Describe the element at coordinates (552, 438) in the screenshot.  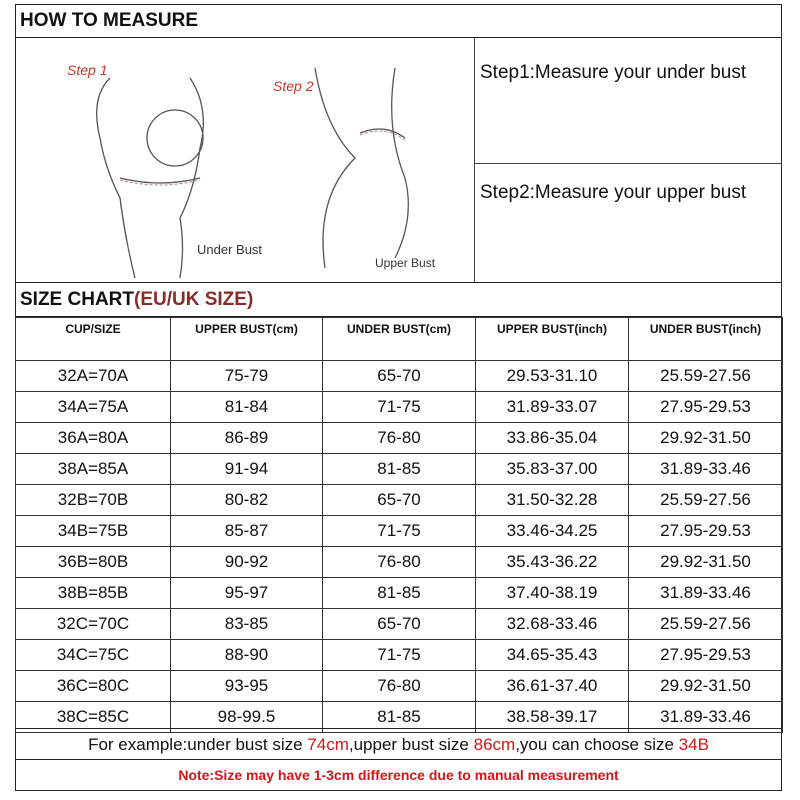
I see `table-cell: 33.86-35.04` at that location.